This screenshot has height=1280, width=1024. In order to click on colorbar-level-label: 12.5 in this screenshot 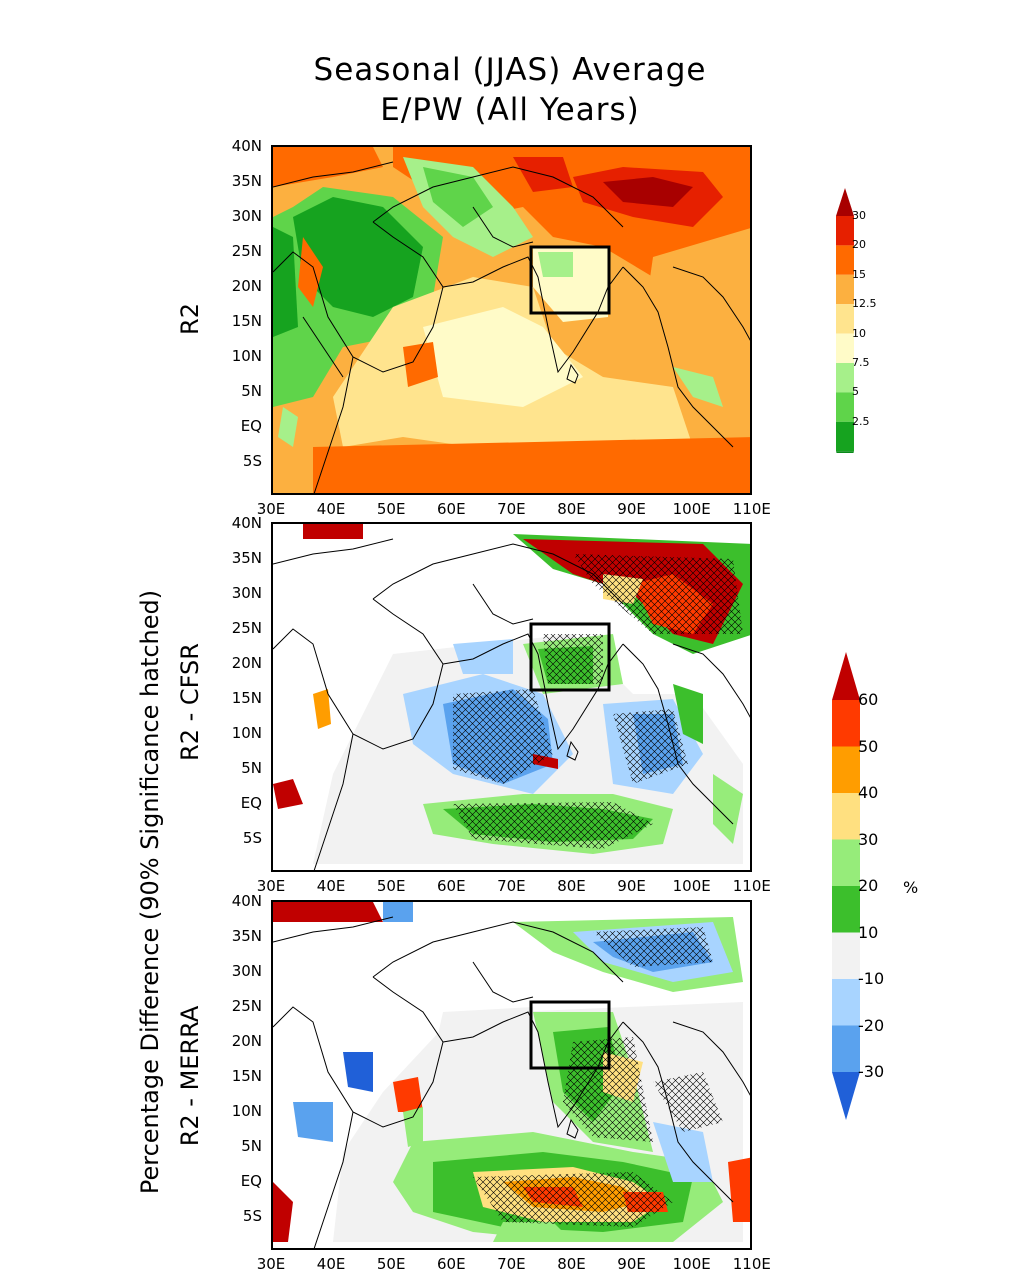, I will do `click(864, 304)`.